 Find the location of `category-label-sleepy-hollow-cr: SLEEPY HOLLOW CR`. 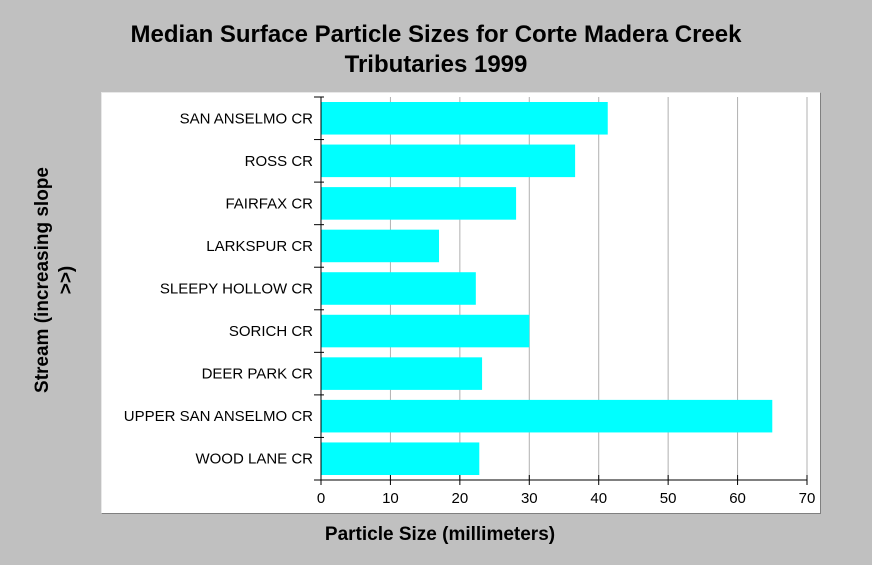

category-label-sleepy-hollow-cr: SLEEPY HOLLOW CR is located at coordinates (236, 289).